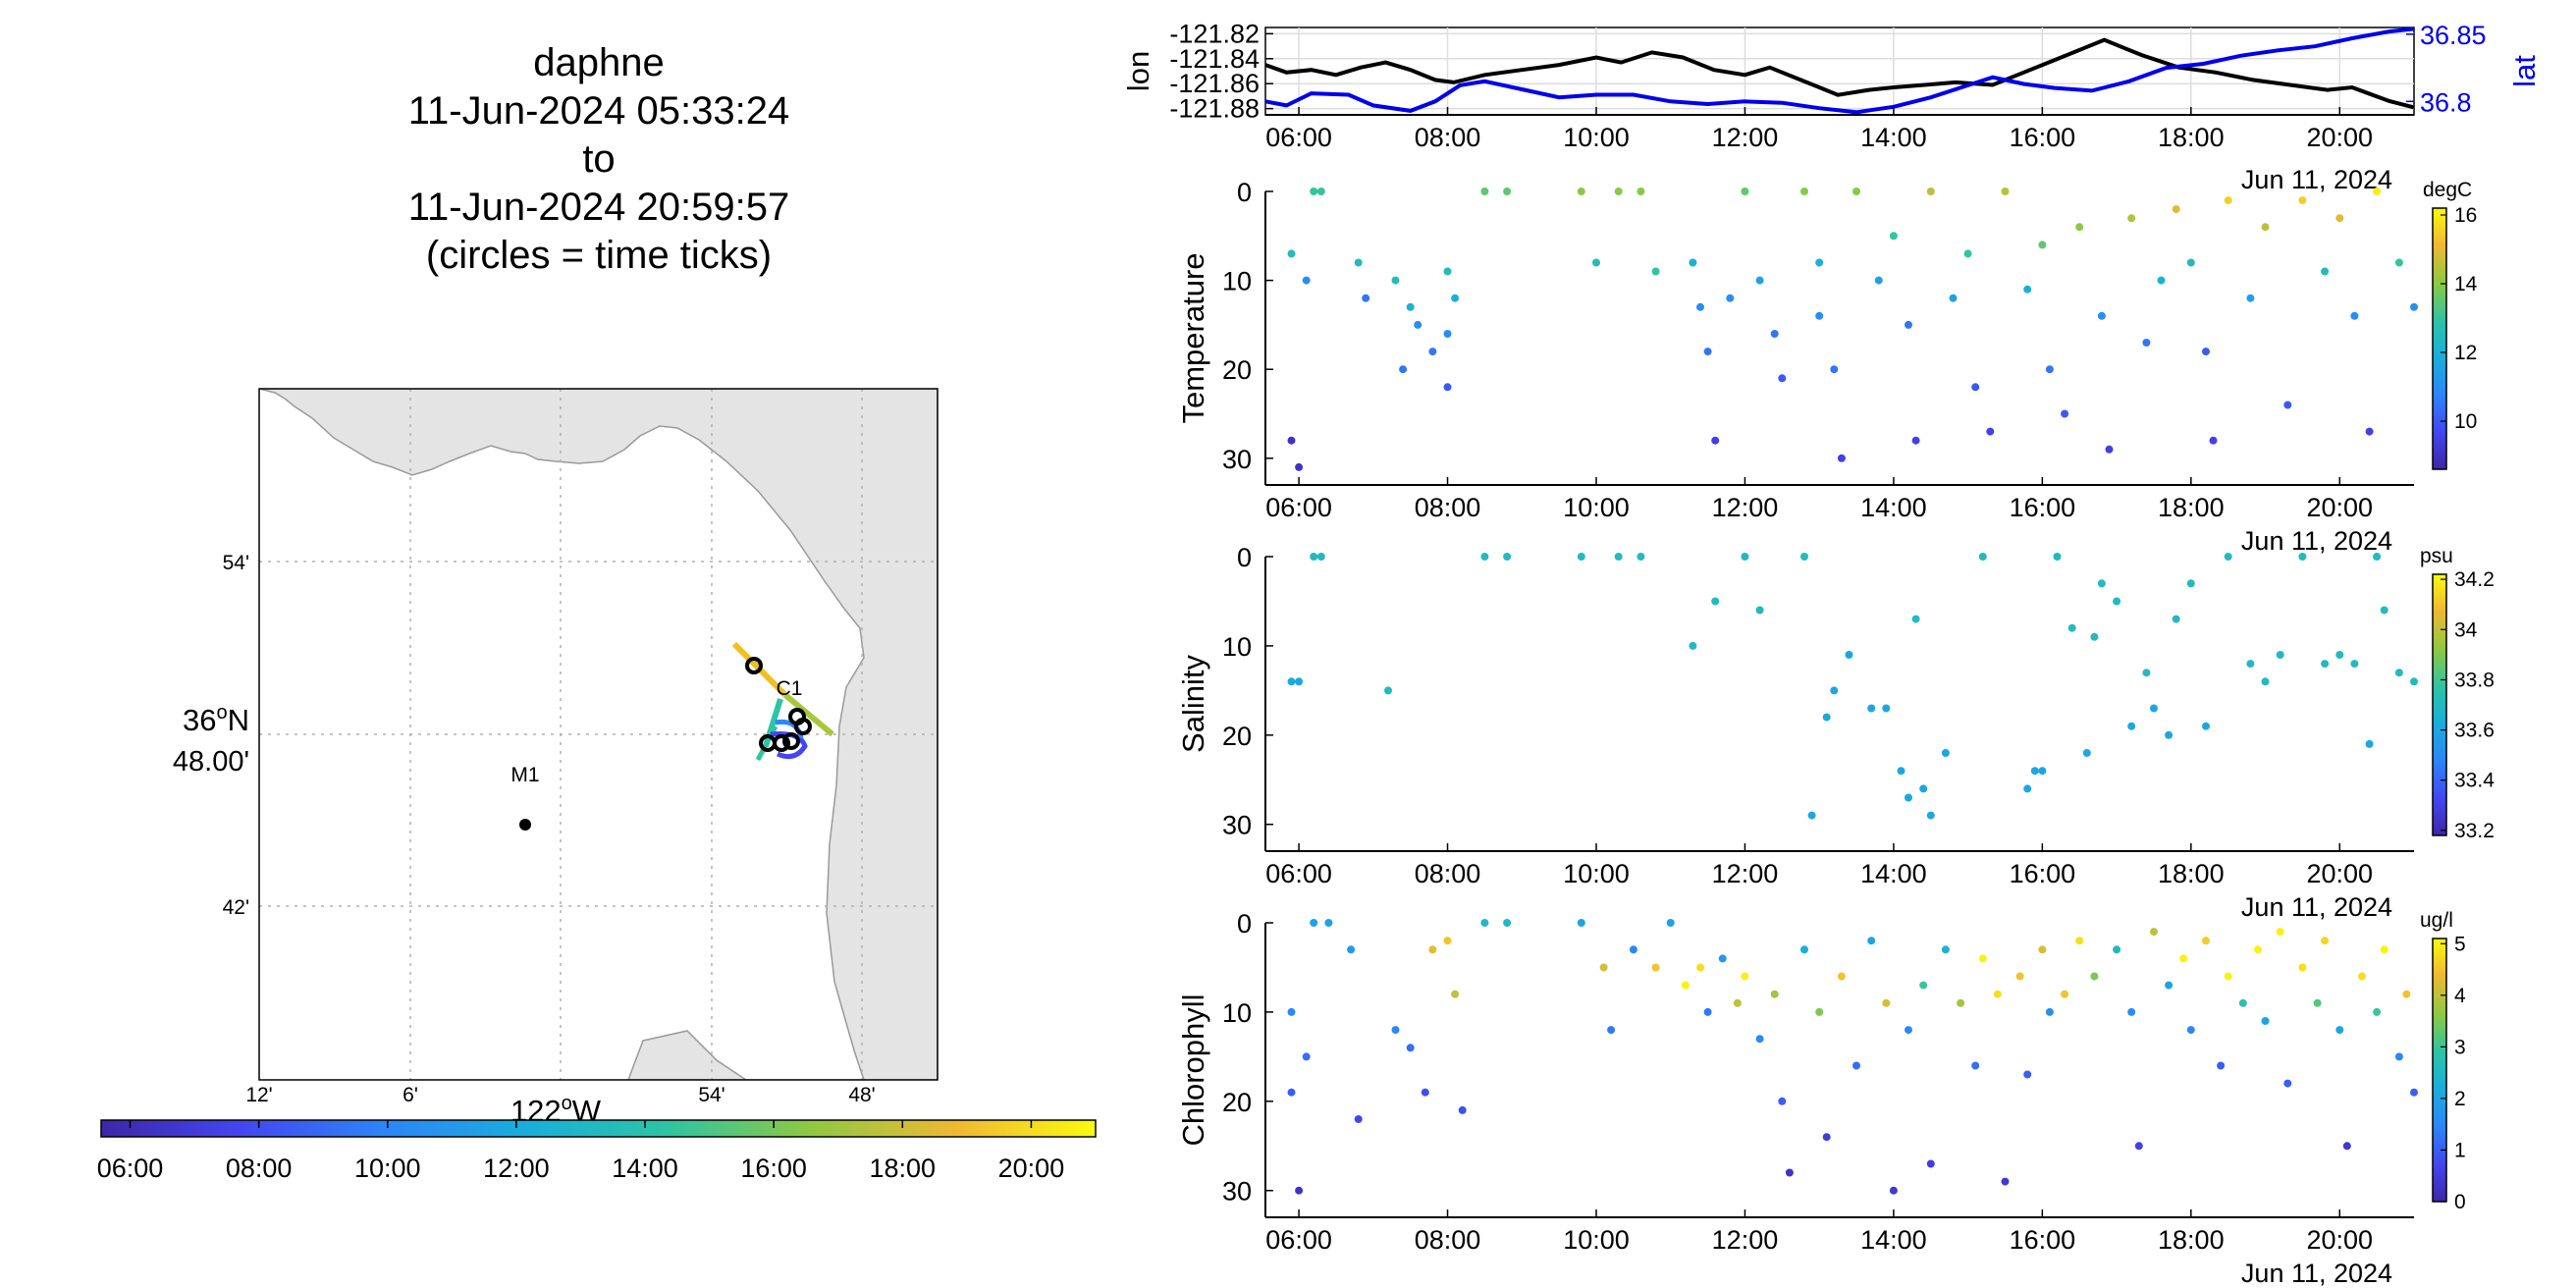  I want to click on lat-axis-label: lat, so click(2524, 71).